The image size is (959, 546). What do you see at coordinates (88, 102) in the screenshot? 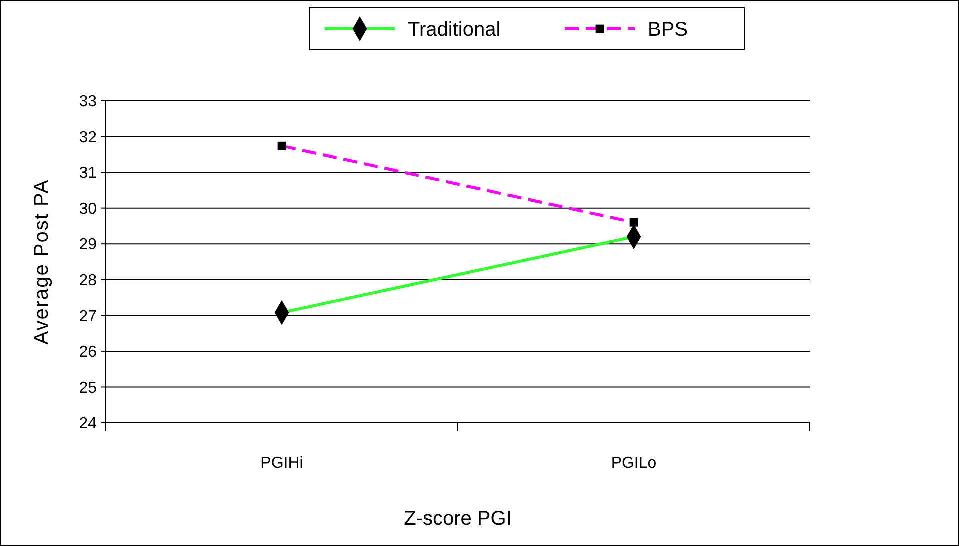
I see `y-tick-label: 33` at bounding box center [88, 102].